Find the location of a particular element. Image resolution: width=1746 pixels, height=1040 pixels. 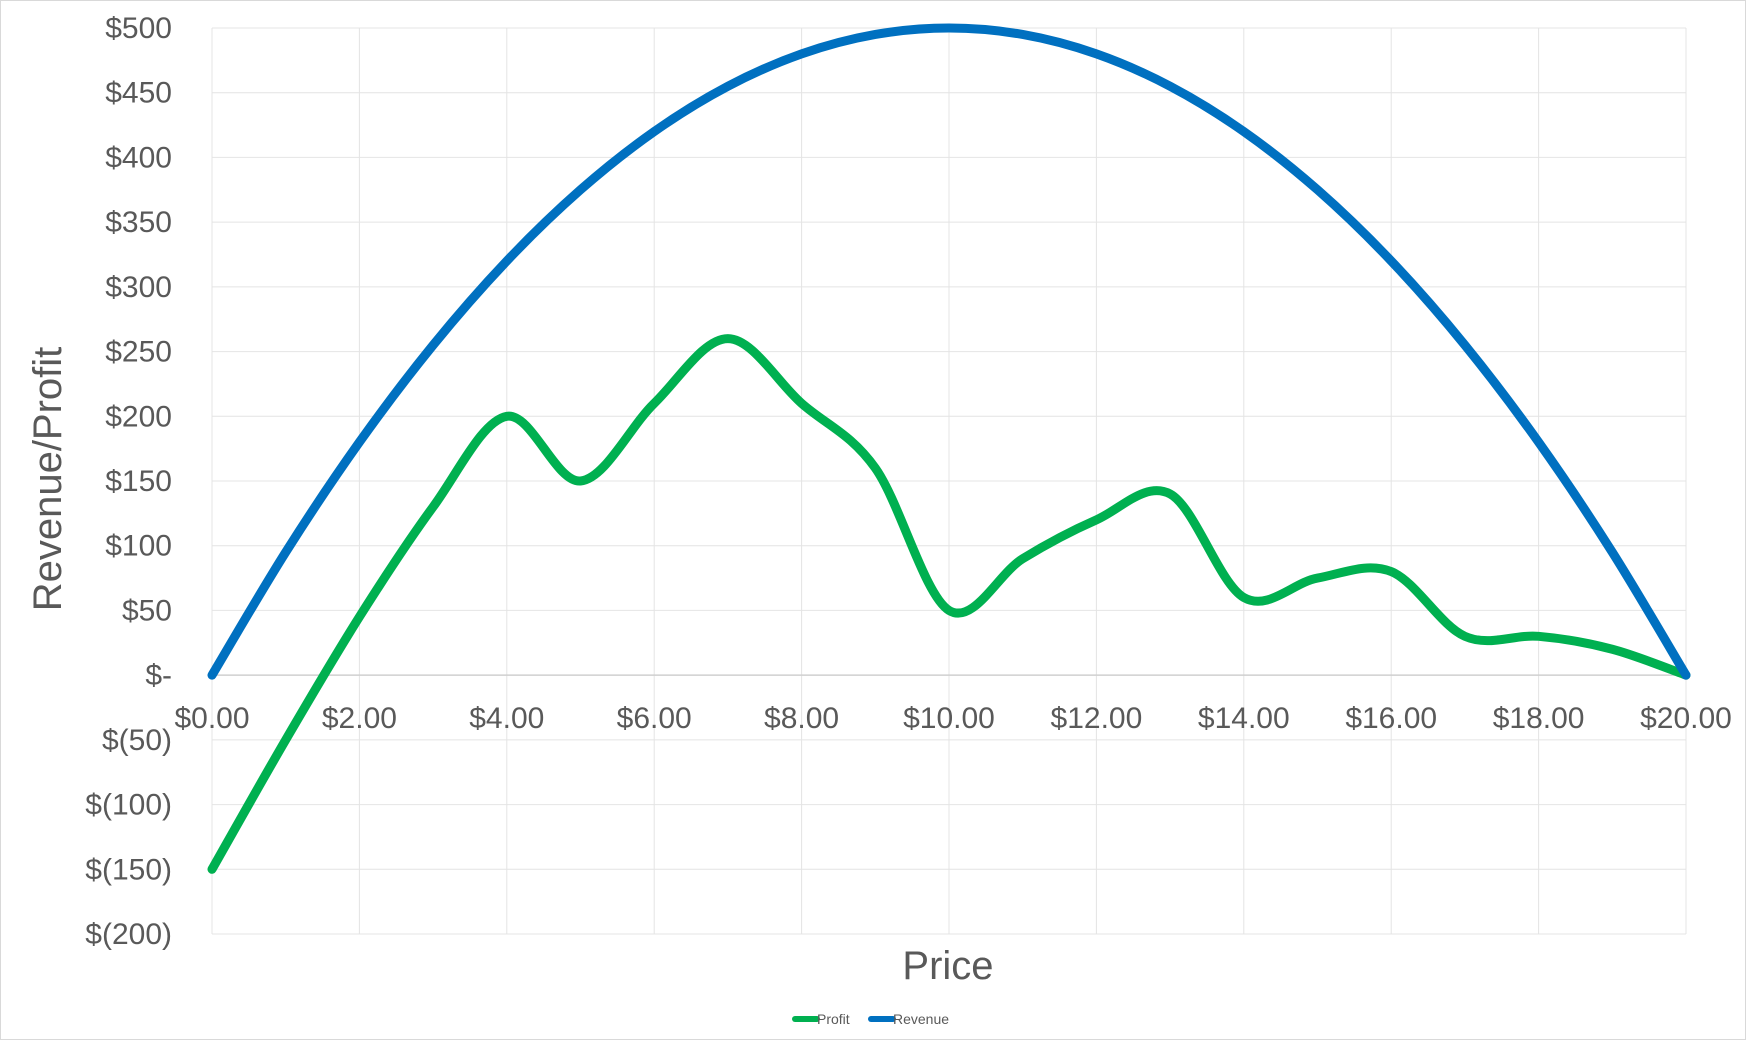

x-tick-label: $2.00 is located at coordinates (359, 718).